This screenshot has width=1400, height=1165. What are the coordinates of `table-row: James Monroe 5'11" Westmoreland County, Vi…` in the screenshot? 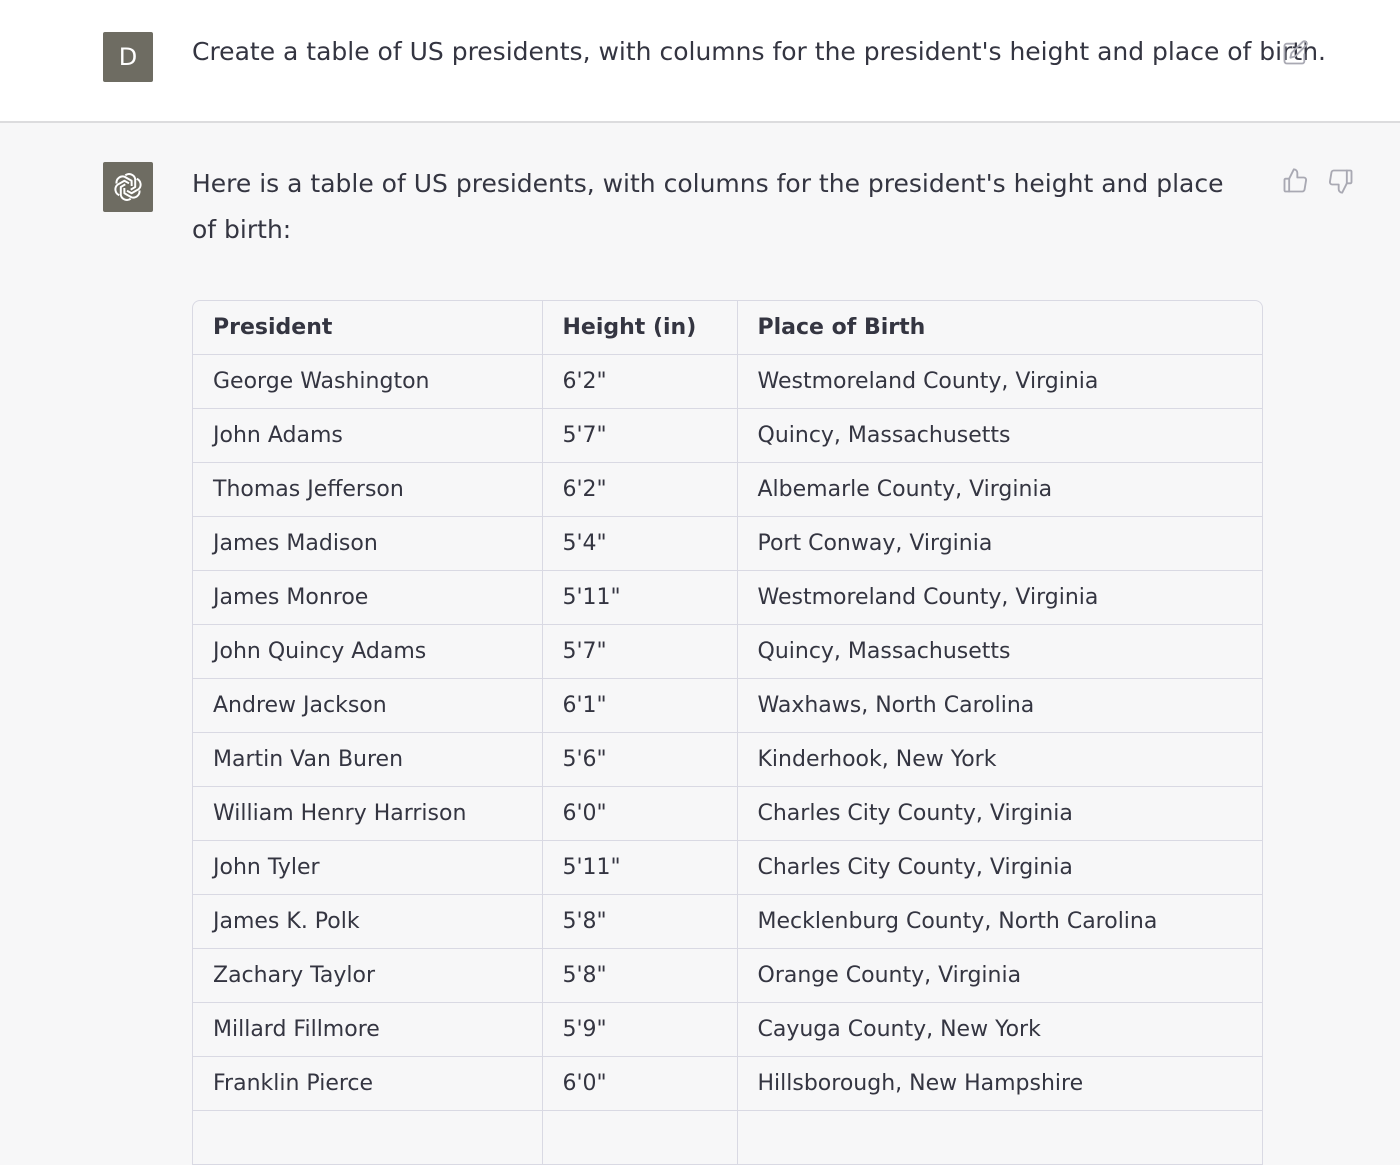 It's located at (727, 597).